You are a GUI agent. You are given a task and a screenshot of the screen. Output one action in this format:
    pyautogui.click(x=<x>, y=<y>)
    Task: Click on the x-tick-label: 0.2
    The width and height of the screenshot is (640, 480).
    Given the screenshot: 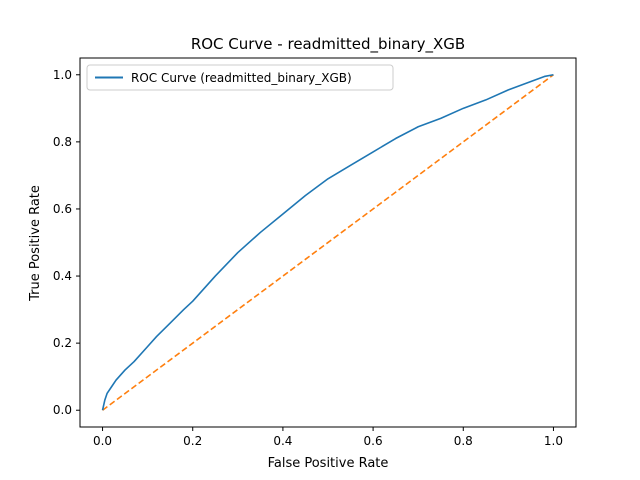 What is the action you would take?
    pyautogui.click(x=192, y=441)
    